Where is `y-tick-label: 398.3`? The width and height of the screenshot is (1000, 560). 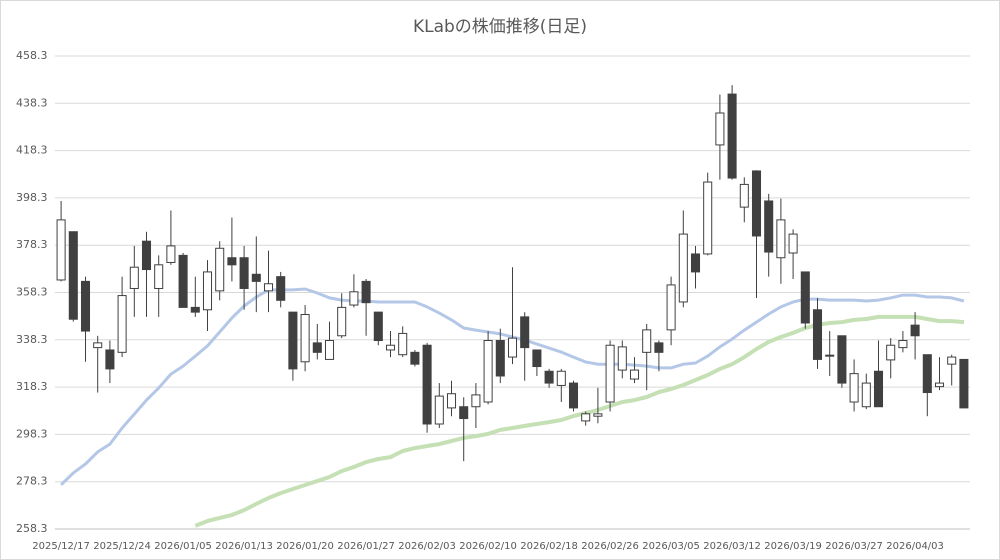 y-tick-label: 398.3 is located at coordinates (32, 197).